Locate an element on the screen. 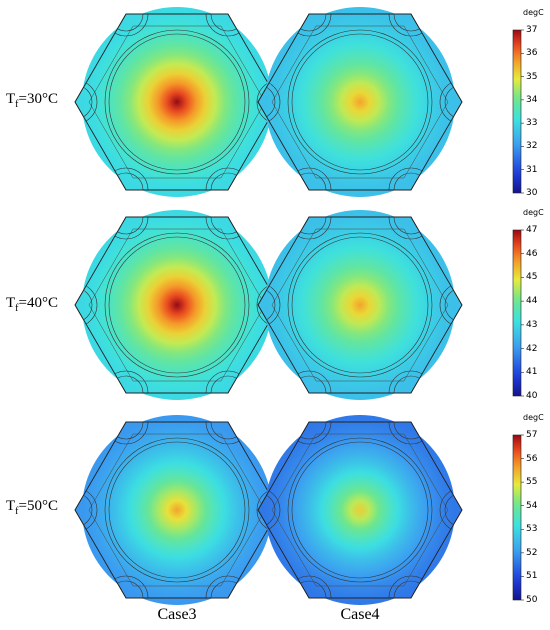 The width and height of the screenshot is (550, 630). colorbar-tick-label: 36 is located at coordinates (532, 53).